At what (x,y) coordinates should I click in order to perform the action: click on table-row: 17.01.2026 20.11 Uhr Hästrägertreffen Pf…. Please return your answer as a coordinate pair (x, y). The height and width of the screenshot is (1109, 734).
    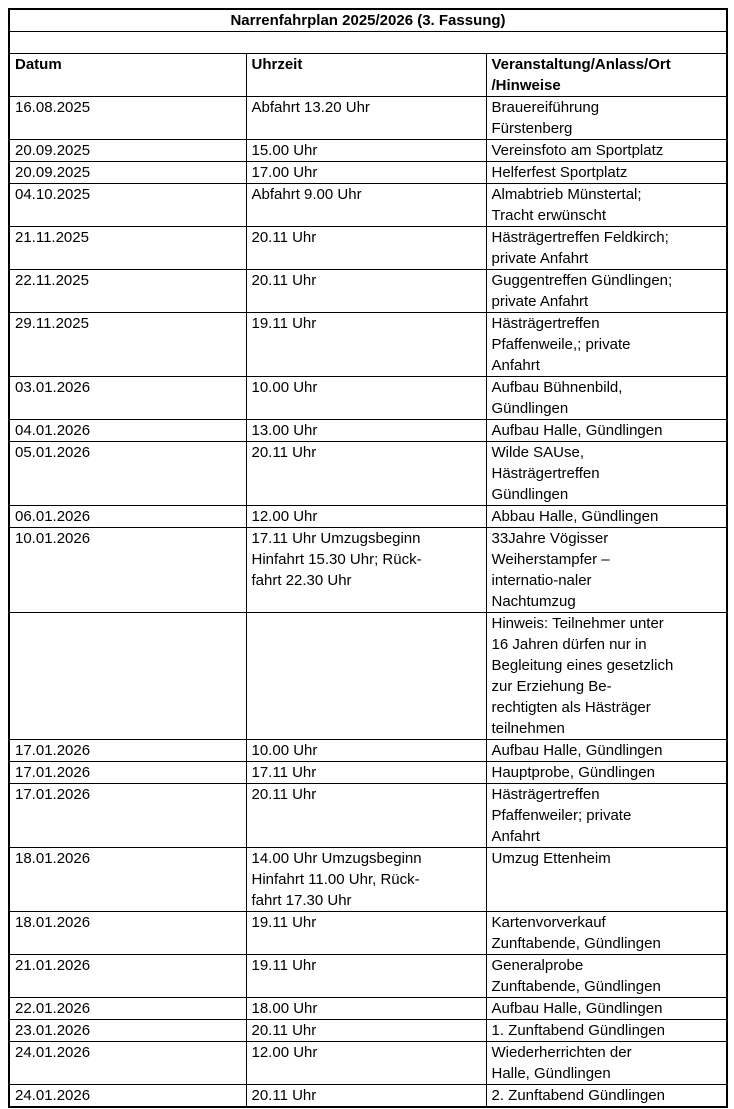
    Looking at the image, I should click on (368, 815).